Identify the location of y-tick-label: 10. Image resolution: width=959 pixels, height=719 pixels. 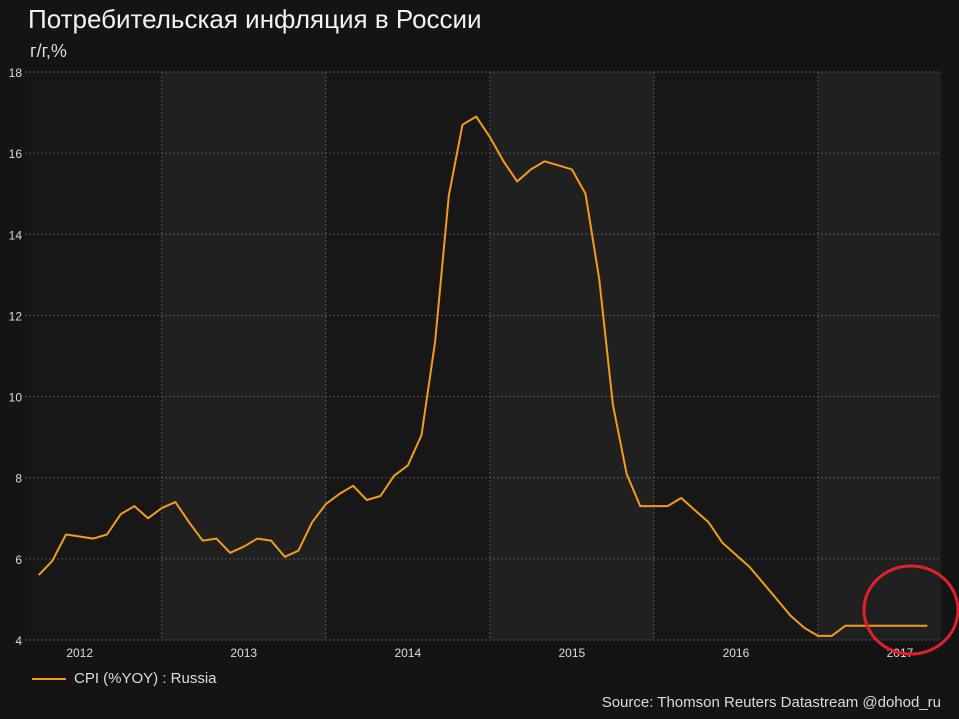
(16, 398).